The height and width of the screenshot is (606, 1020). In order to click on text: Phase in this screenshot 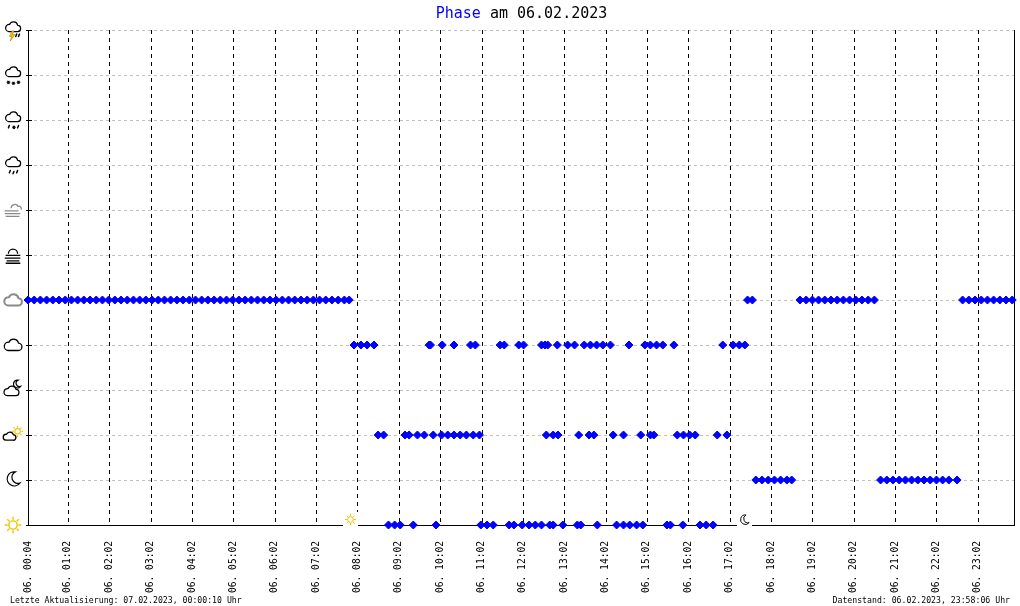, I will do `click(458, 13)`.